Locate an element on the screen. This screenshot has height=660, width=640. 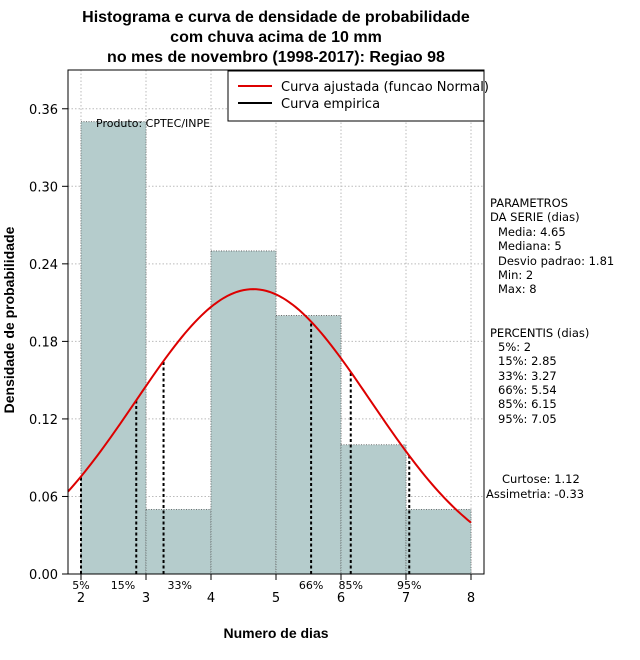
param-media: Media: 4.65 is located at coordinates (532, 232).